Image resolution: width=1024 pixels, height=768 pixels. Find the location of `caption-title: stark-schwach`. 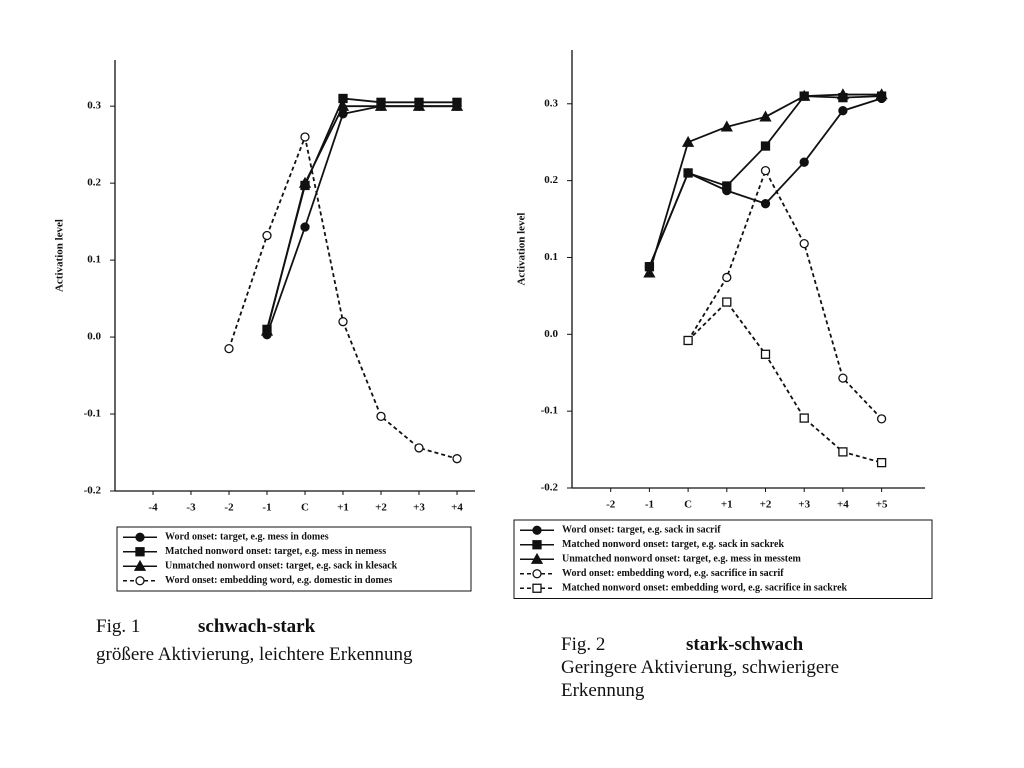

caption-title: stark-schwach is located at coordinates (745, 644).